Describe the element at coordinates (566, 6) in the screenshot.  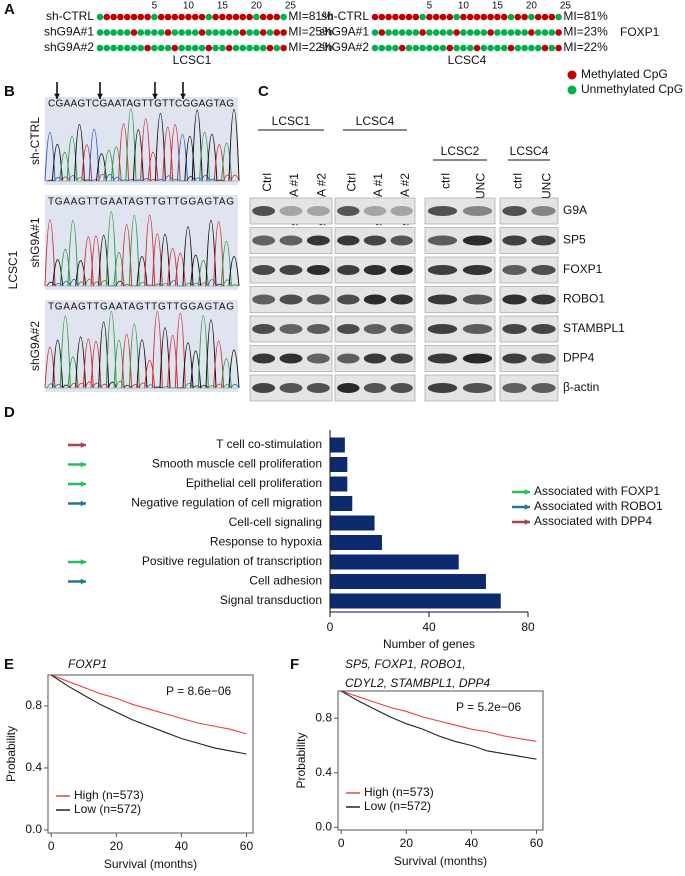
I see `cpg-position: 25` at that location.